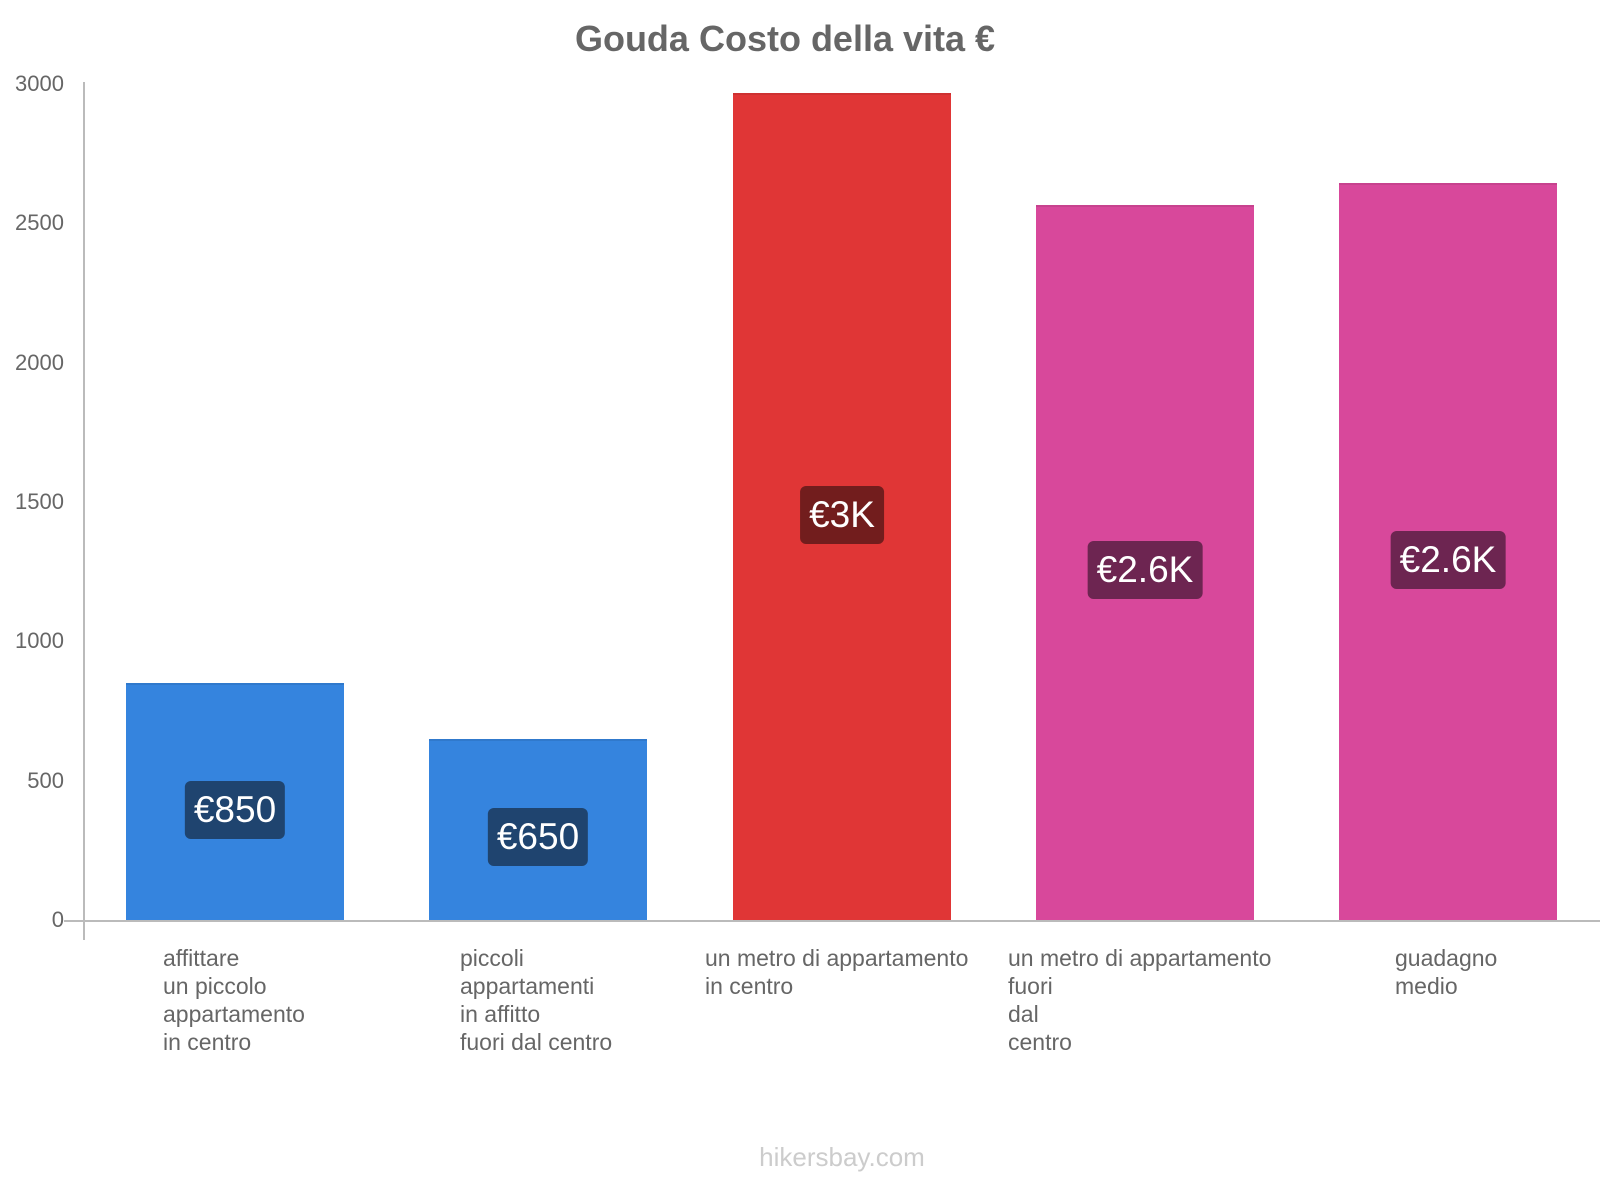  Describe the element at coordinates (1446, 972) in the screenshot. I see `x-category-label: guadagno medio` at that location.